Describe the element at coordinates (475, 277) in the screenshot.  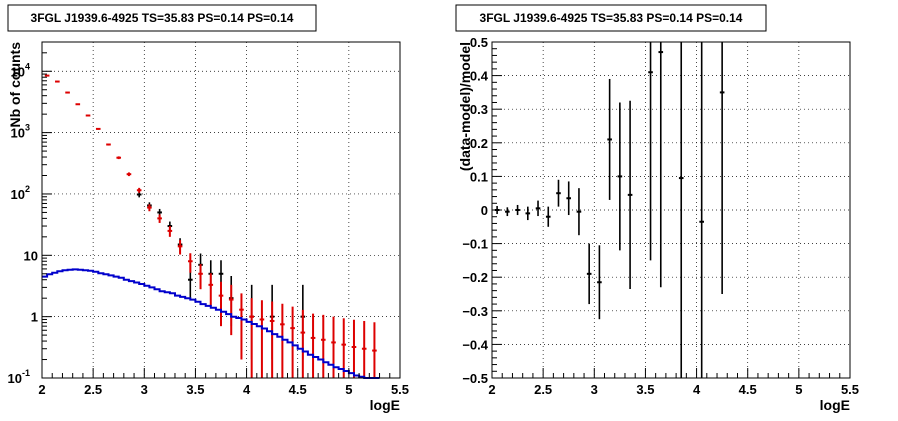
I see `y-tick-label: −0.2` at that location.